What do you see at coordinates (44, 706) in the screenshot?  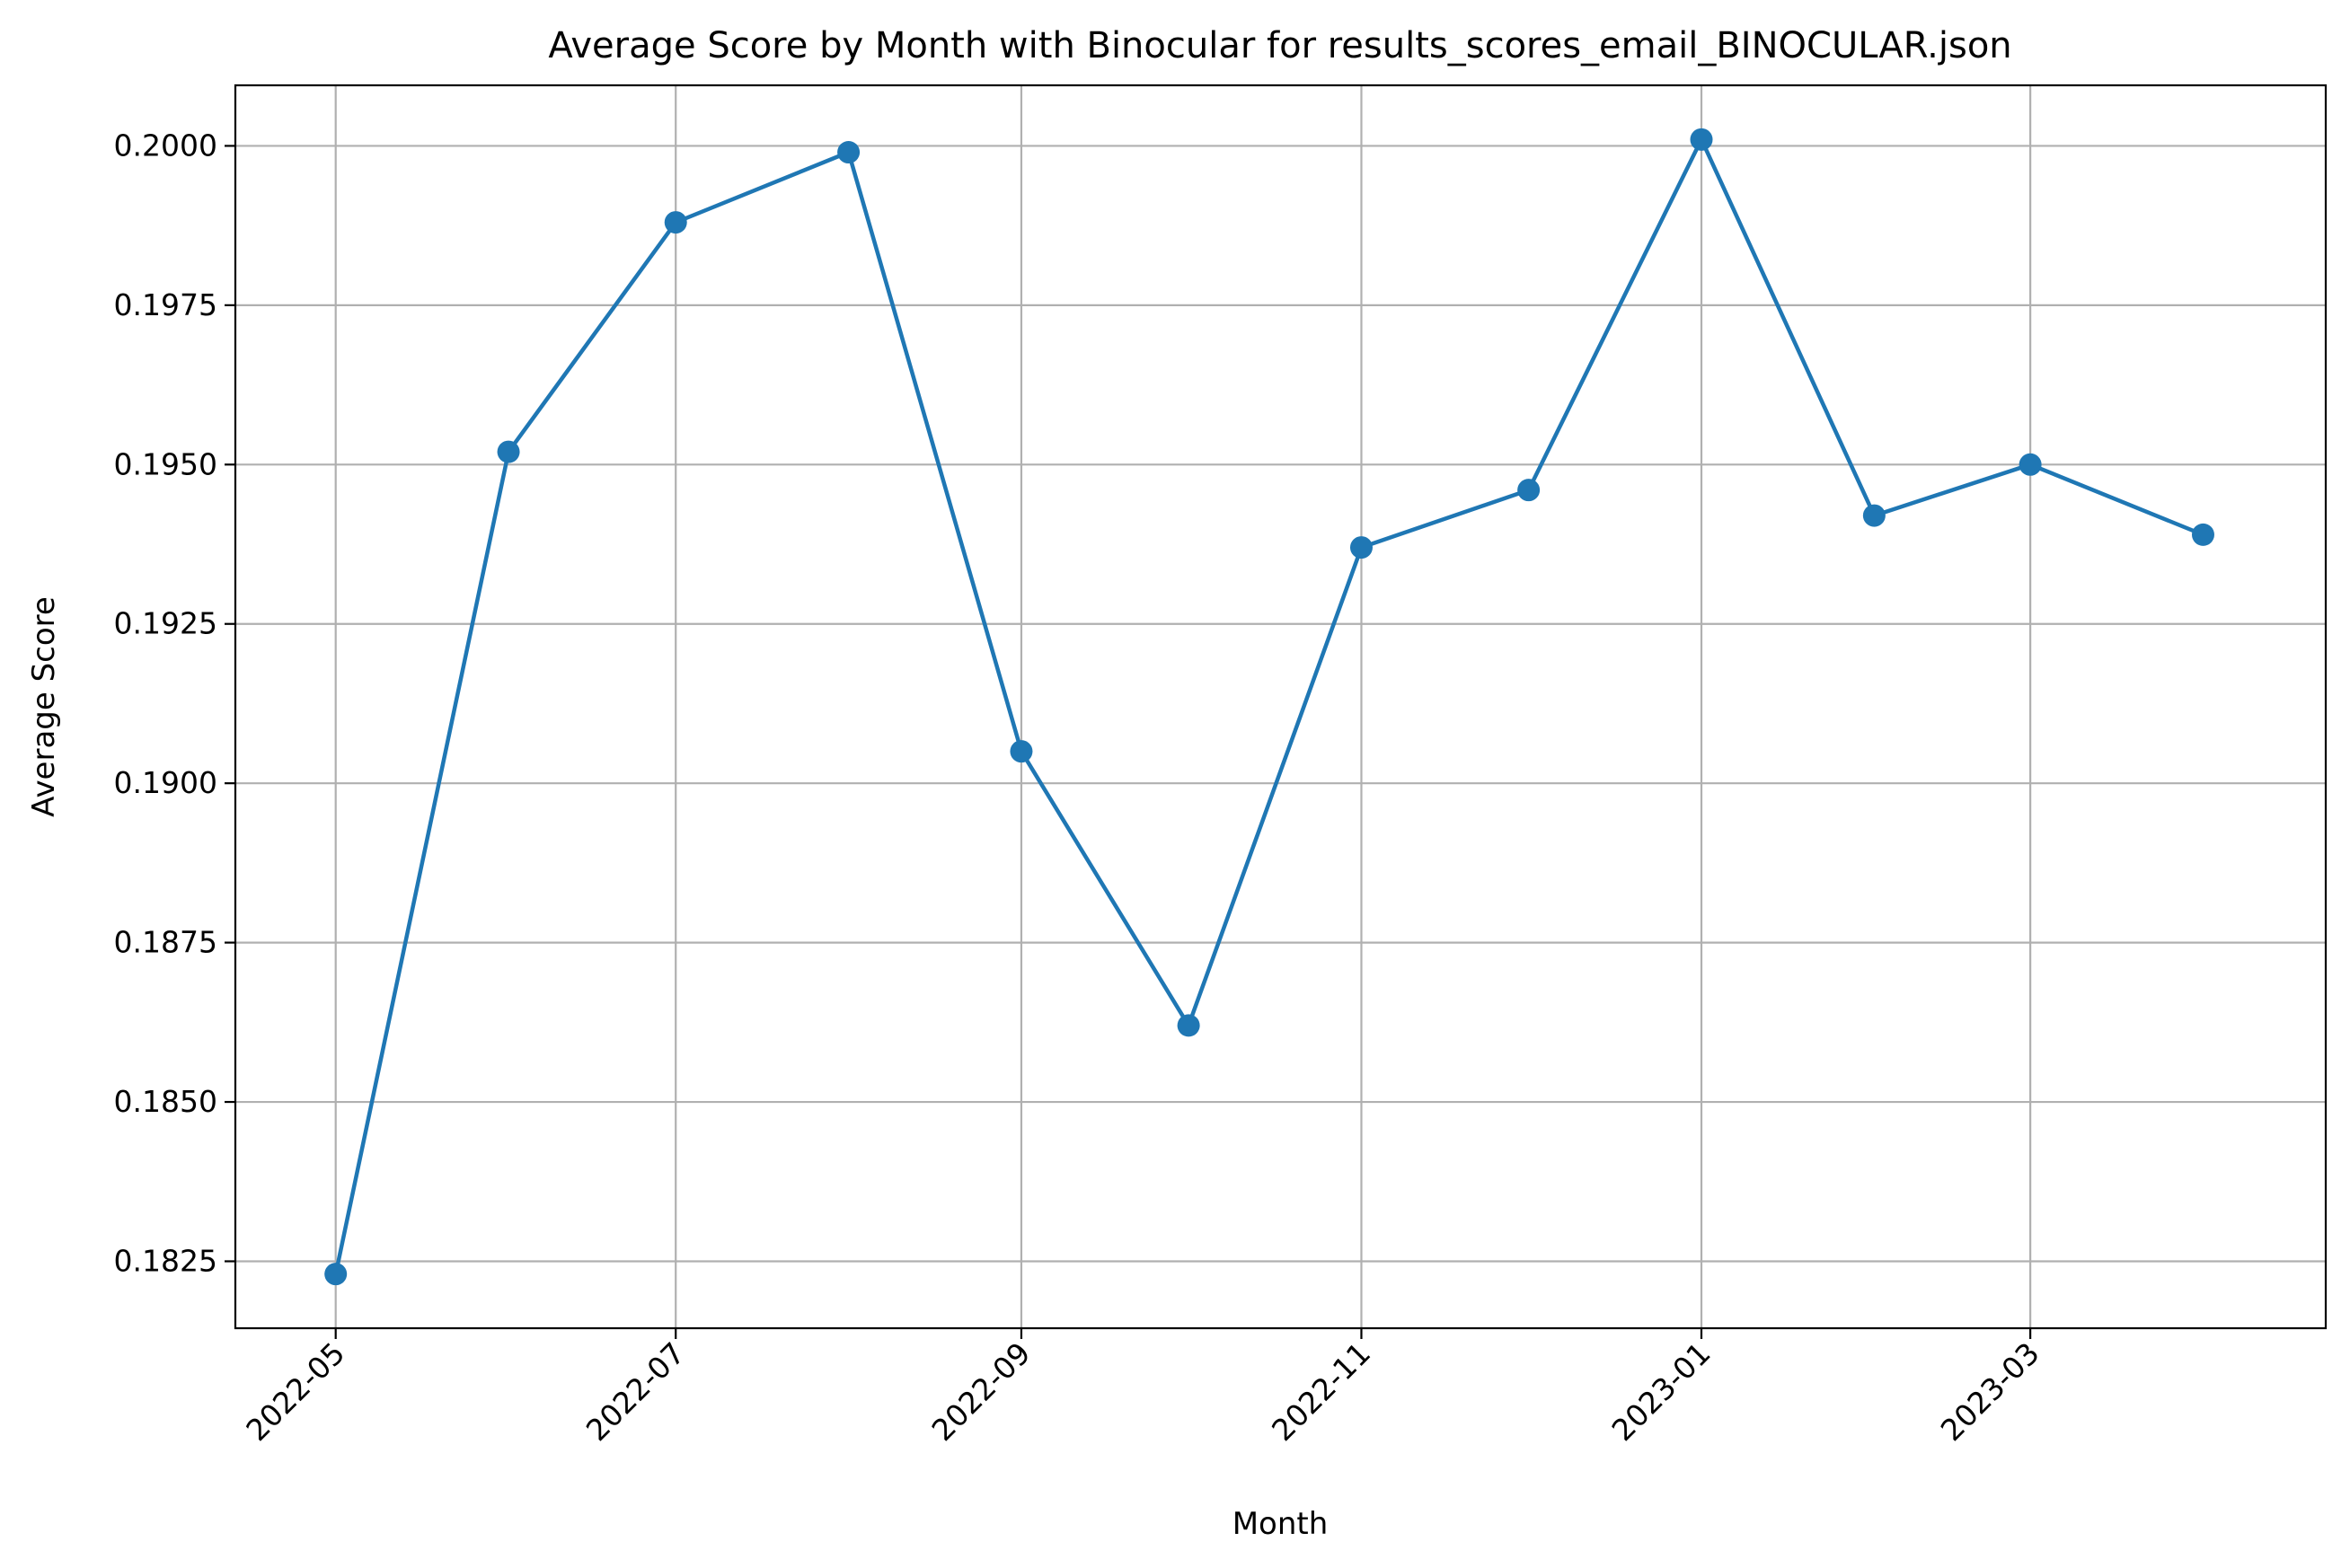 I see `y-axis-label: Average Score` at bounding box center [44, 706].